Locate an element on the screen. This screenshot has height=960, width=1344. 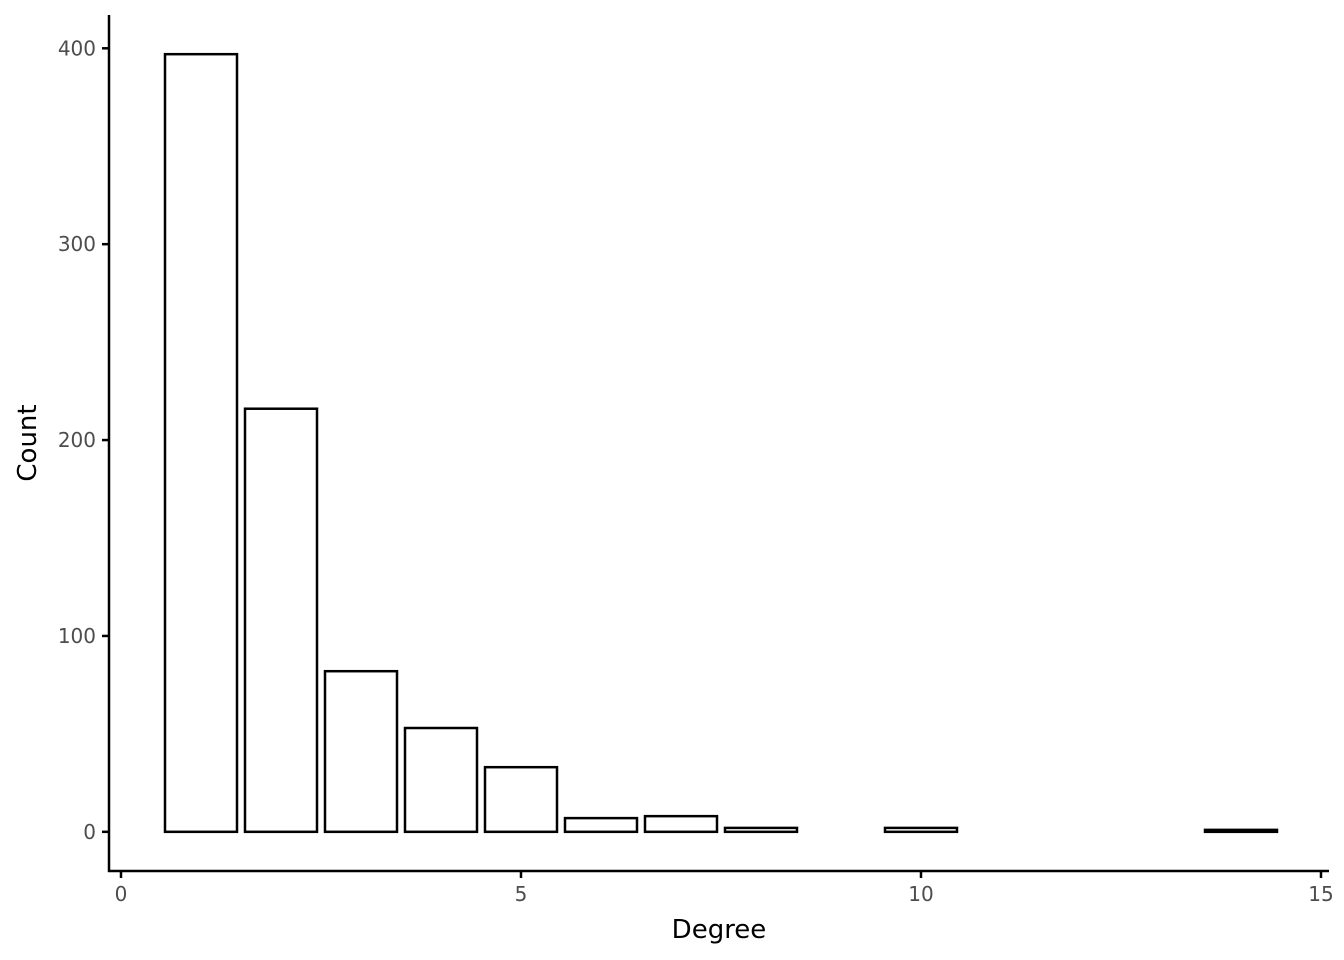
y-tick-label: 300 is located at coordinates (77, 244).